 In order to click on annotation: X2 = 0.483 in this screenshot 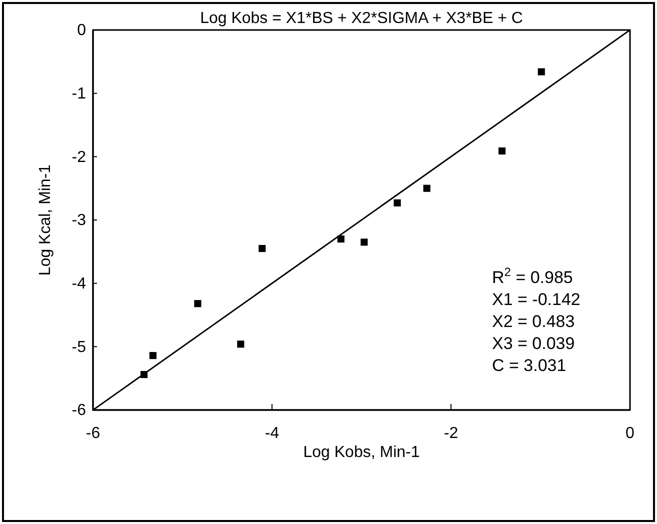, I will do `click(533, 321)`.